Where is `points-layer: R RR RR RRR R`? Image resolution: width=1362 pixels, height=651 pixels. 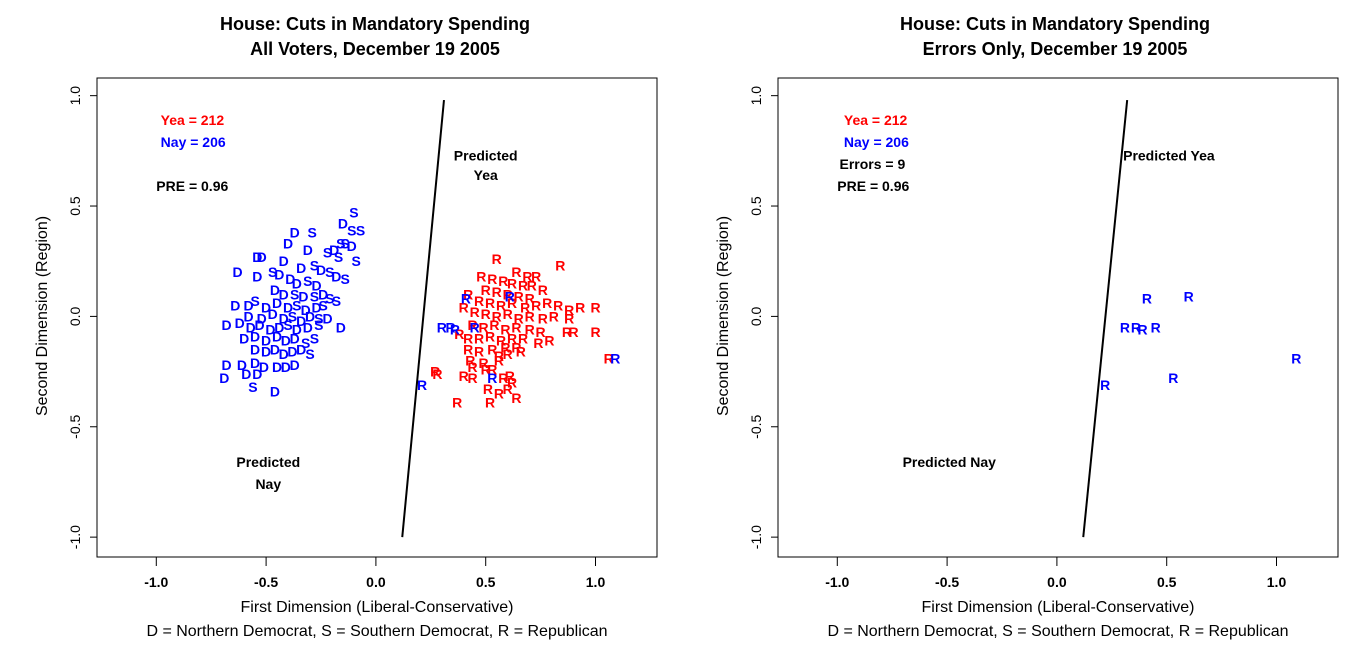
points-layer: R RR RR RRR R is located at coordinates (1200, 341).